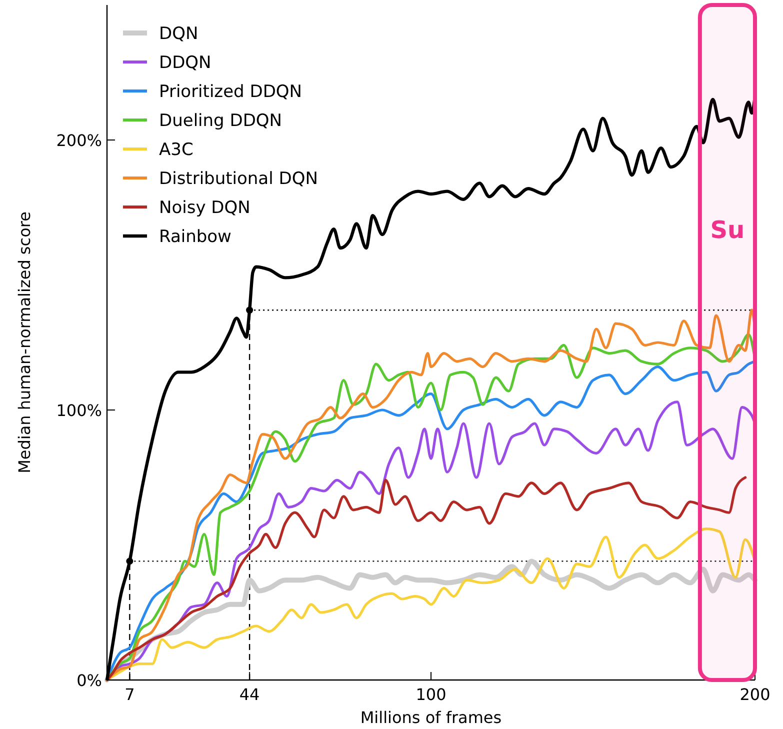 The image size is (783, 729). What do you see at coordinates (727, 230) in the screenshot?
I see `band-label: Su` at bounding box center [727, 230].